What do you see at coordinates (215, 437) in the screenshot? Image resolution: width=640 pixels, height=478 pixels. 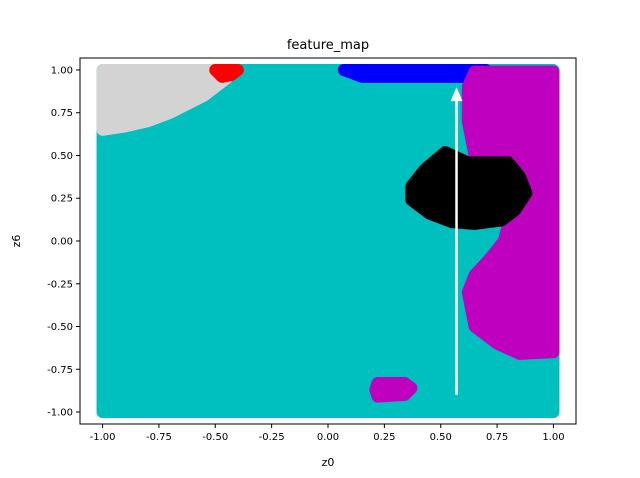 I see `x-tick-label: -0.50` at bounding box center [215, 437].